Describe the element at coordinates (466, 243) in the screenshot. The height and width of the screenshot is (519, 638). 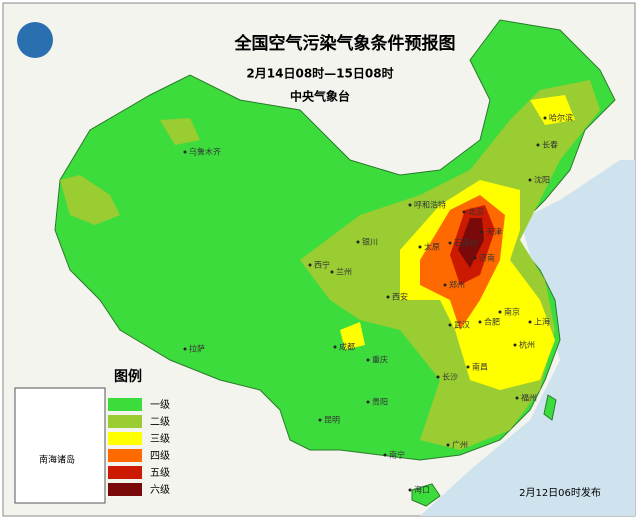
I see `city-label: 石家庄` at that location.